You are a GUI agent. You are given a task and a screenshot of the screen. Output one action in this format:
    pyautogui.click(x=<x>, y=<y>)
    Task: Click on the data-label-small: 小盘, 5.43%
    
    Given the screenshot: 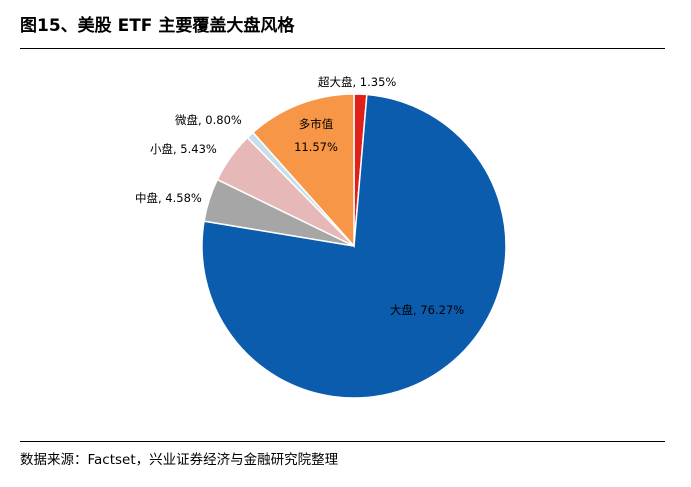 What is the action you would take?
    pyautogui.click(x=183, y=149)
    